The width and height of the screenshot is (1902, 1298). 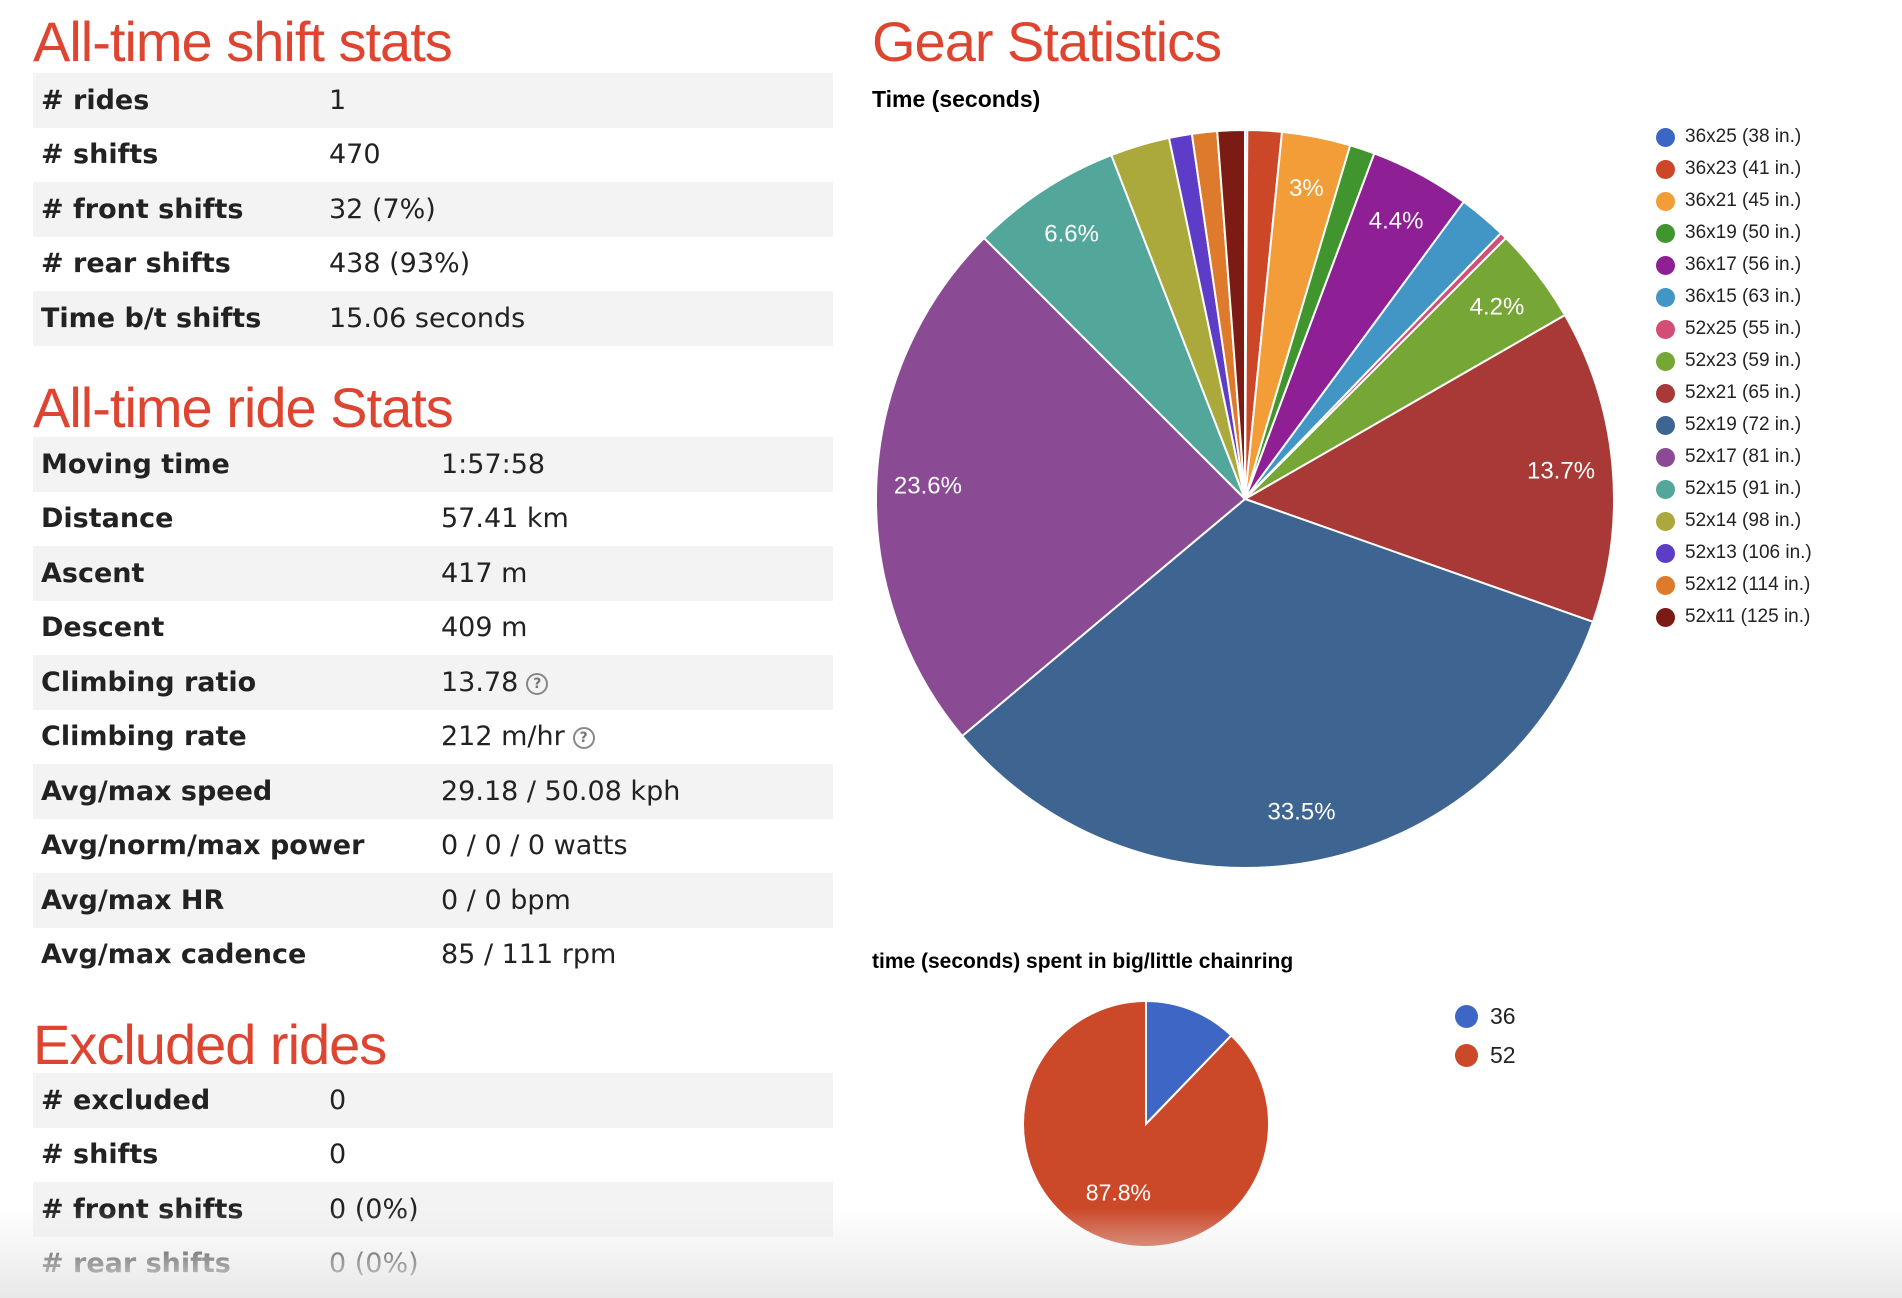 I want to click on stat-label: Avg/max speed, so click(x=233, y=791).